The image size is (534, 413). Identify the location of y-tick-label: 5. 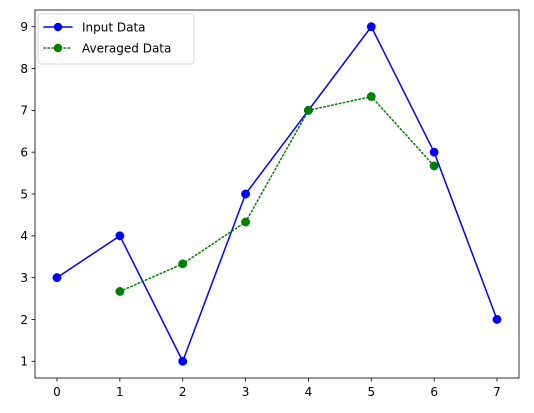
(24, 194).